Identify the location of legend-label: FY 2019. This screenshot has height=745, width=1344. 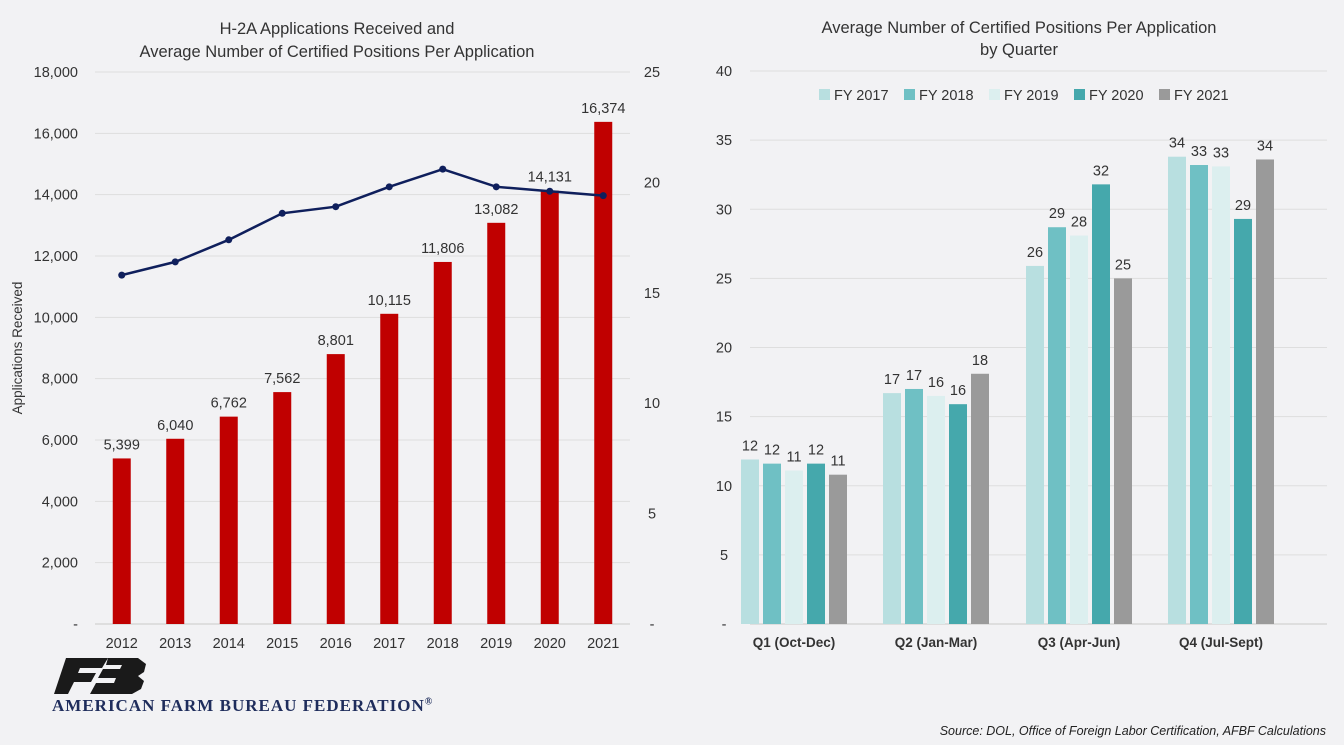
(1031, 96).